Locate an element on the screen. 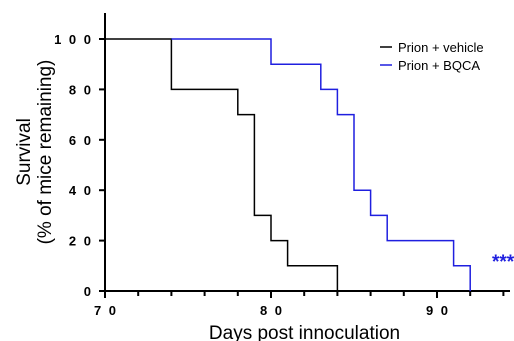 This screenshot has width=514, height=341. legend-label: Prion + vehicle is located at coordinates (441, 47).